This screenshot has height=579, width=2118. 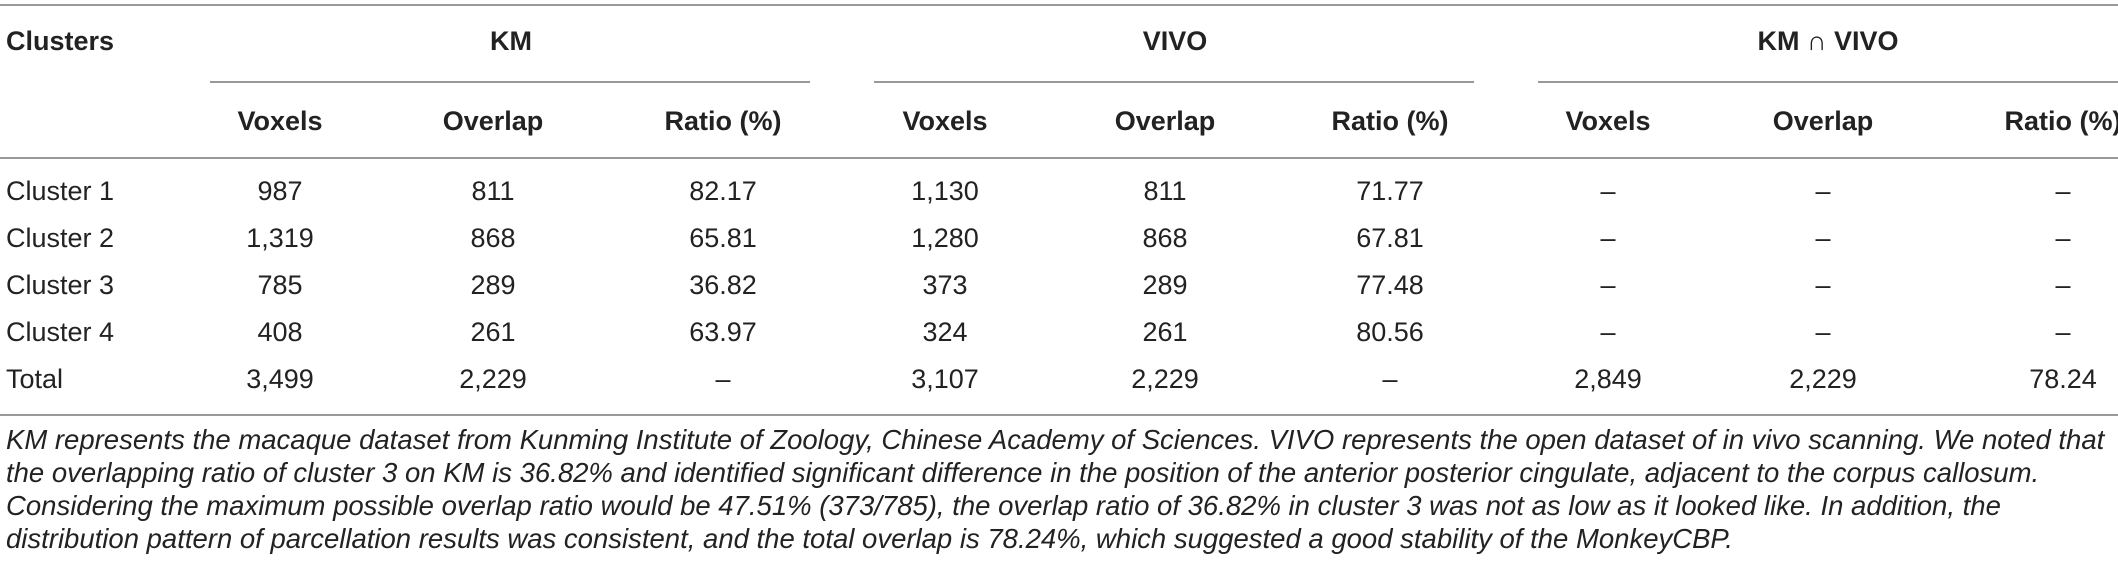 What do you see at coordinates (1828, 82) in the screenshot?
I see `intersect-group-rule` at bounding box center [1828, 82].